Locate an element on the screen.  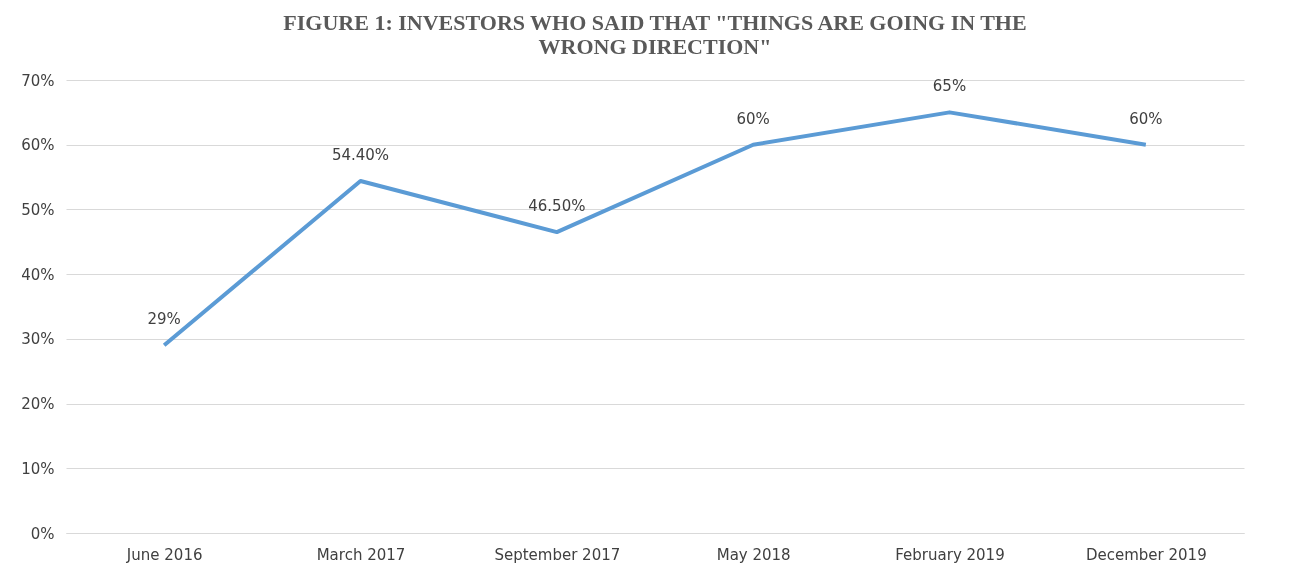
data-label: 29% is located at coordinates (164, 319).